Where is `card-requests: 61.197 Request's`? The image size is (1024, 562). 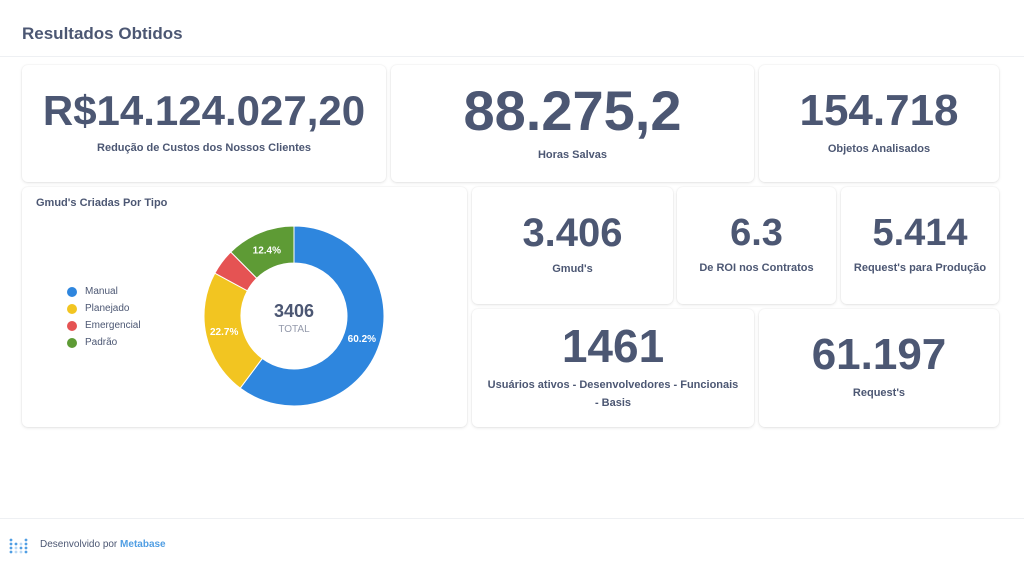 card-requests: 61.197 Request's is located at coordinates (879, 368).